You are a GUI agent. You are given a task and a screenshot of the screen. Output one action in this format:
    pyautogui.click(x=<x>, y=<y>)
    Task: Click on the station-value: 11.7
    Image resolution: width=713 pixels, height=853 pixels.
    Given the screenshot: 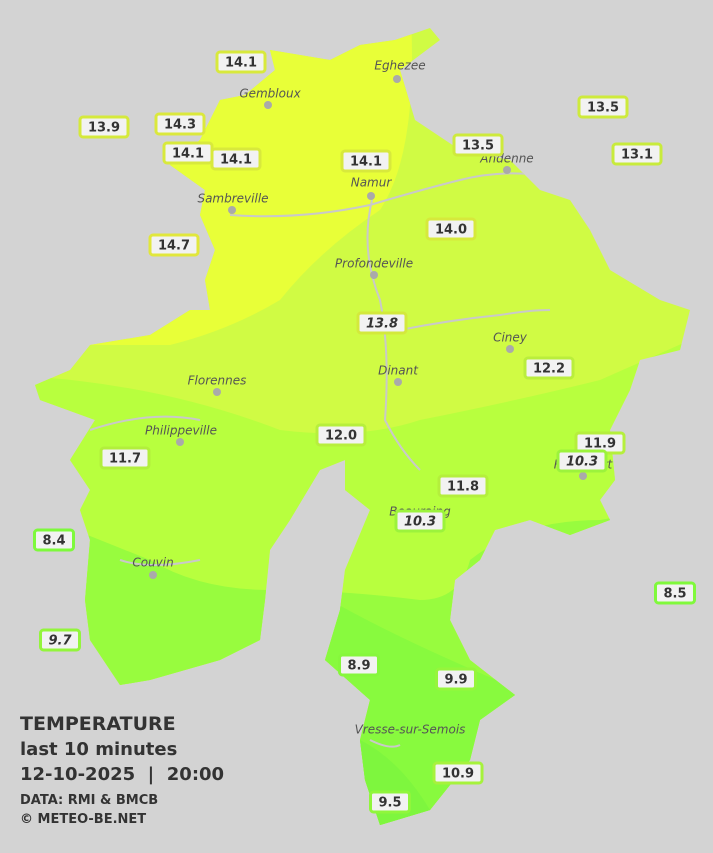 What is the action you would take?
    pyautogui.click(x=125, y=459)
    